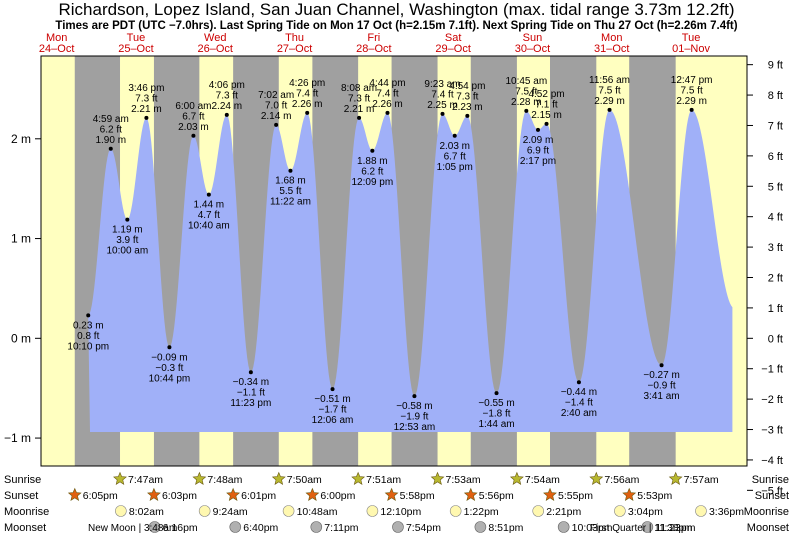 The height and width of the screenshot is (539, 793). I want to click on sunset-row-label-right: Sunset, so click(772, 496).